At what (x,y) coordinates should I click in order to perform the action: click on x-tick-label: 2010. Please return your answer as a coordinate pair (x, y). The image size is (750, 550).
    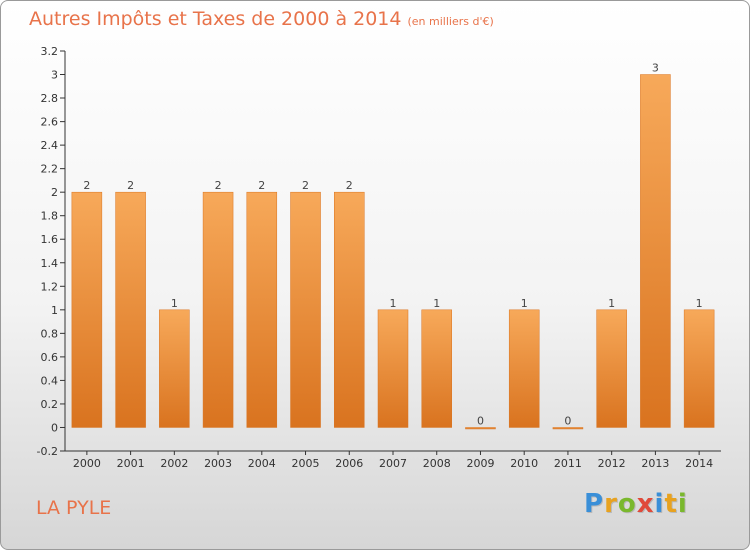
    Looking at the image, I should click on (524, 463).